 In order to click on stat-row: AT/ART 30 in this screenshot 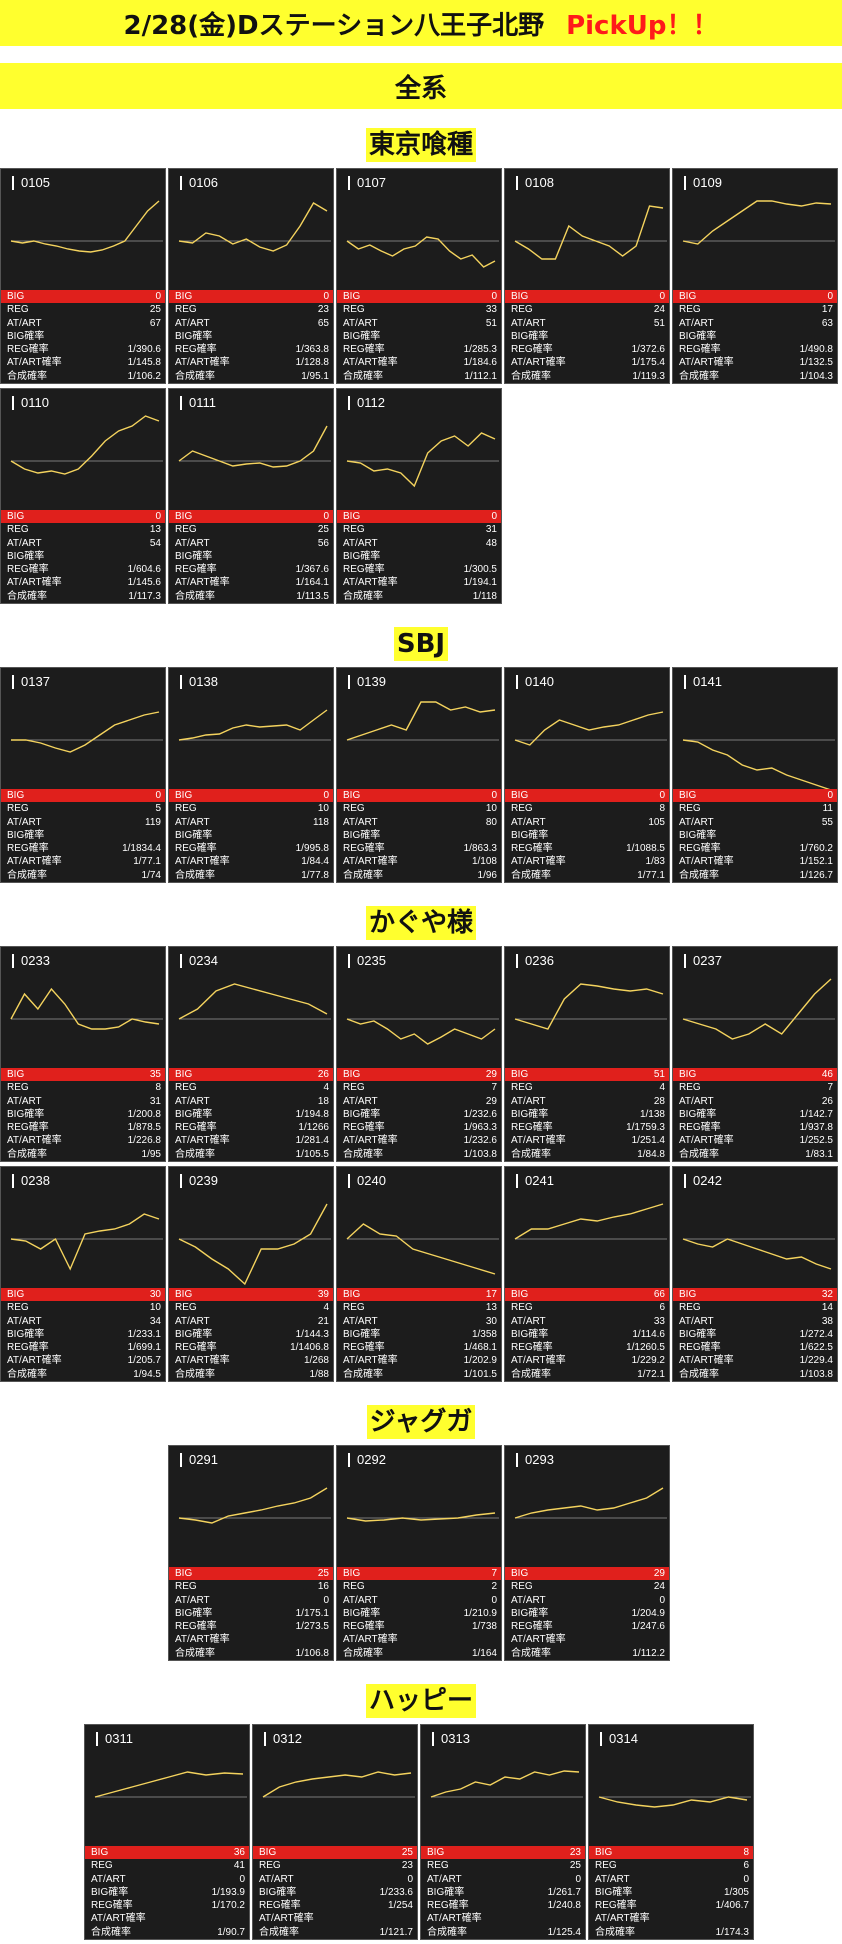, I will do `click(419, 1321)`.